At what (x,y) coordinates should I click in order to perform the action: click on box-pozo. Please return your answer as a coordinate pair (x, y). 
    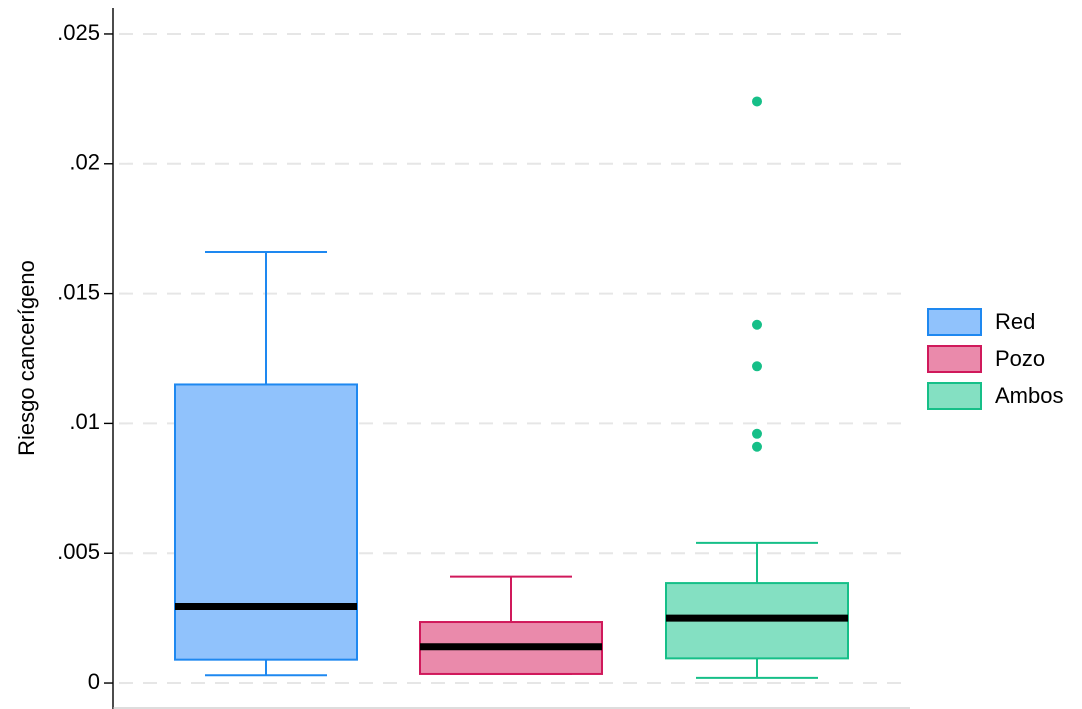
    Looking at the image, I should click on (511, 625).